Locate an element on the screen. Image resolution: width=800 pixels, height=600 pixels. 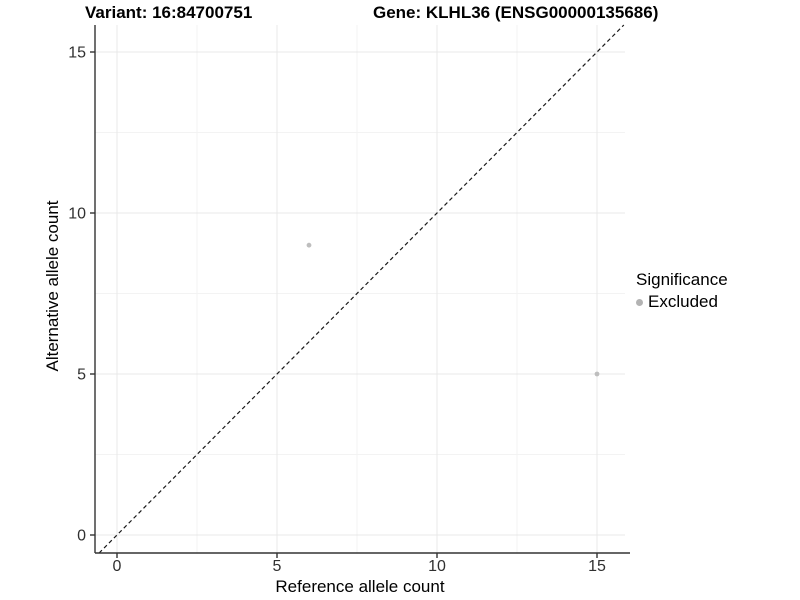
legend: Significance Excluded is located at coordinates (682, 291).